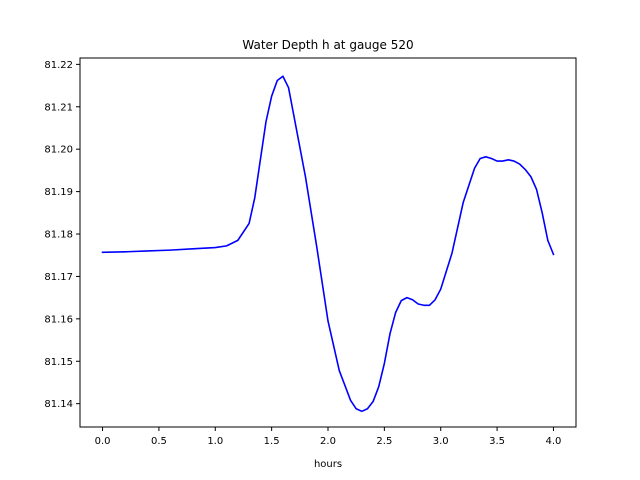 The height and width of the screenshot is (480, 640). I want to click on x-tick-label: 2.5, so click(384, 441).